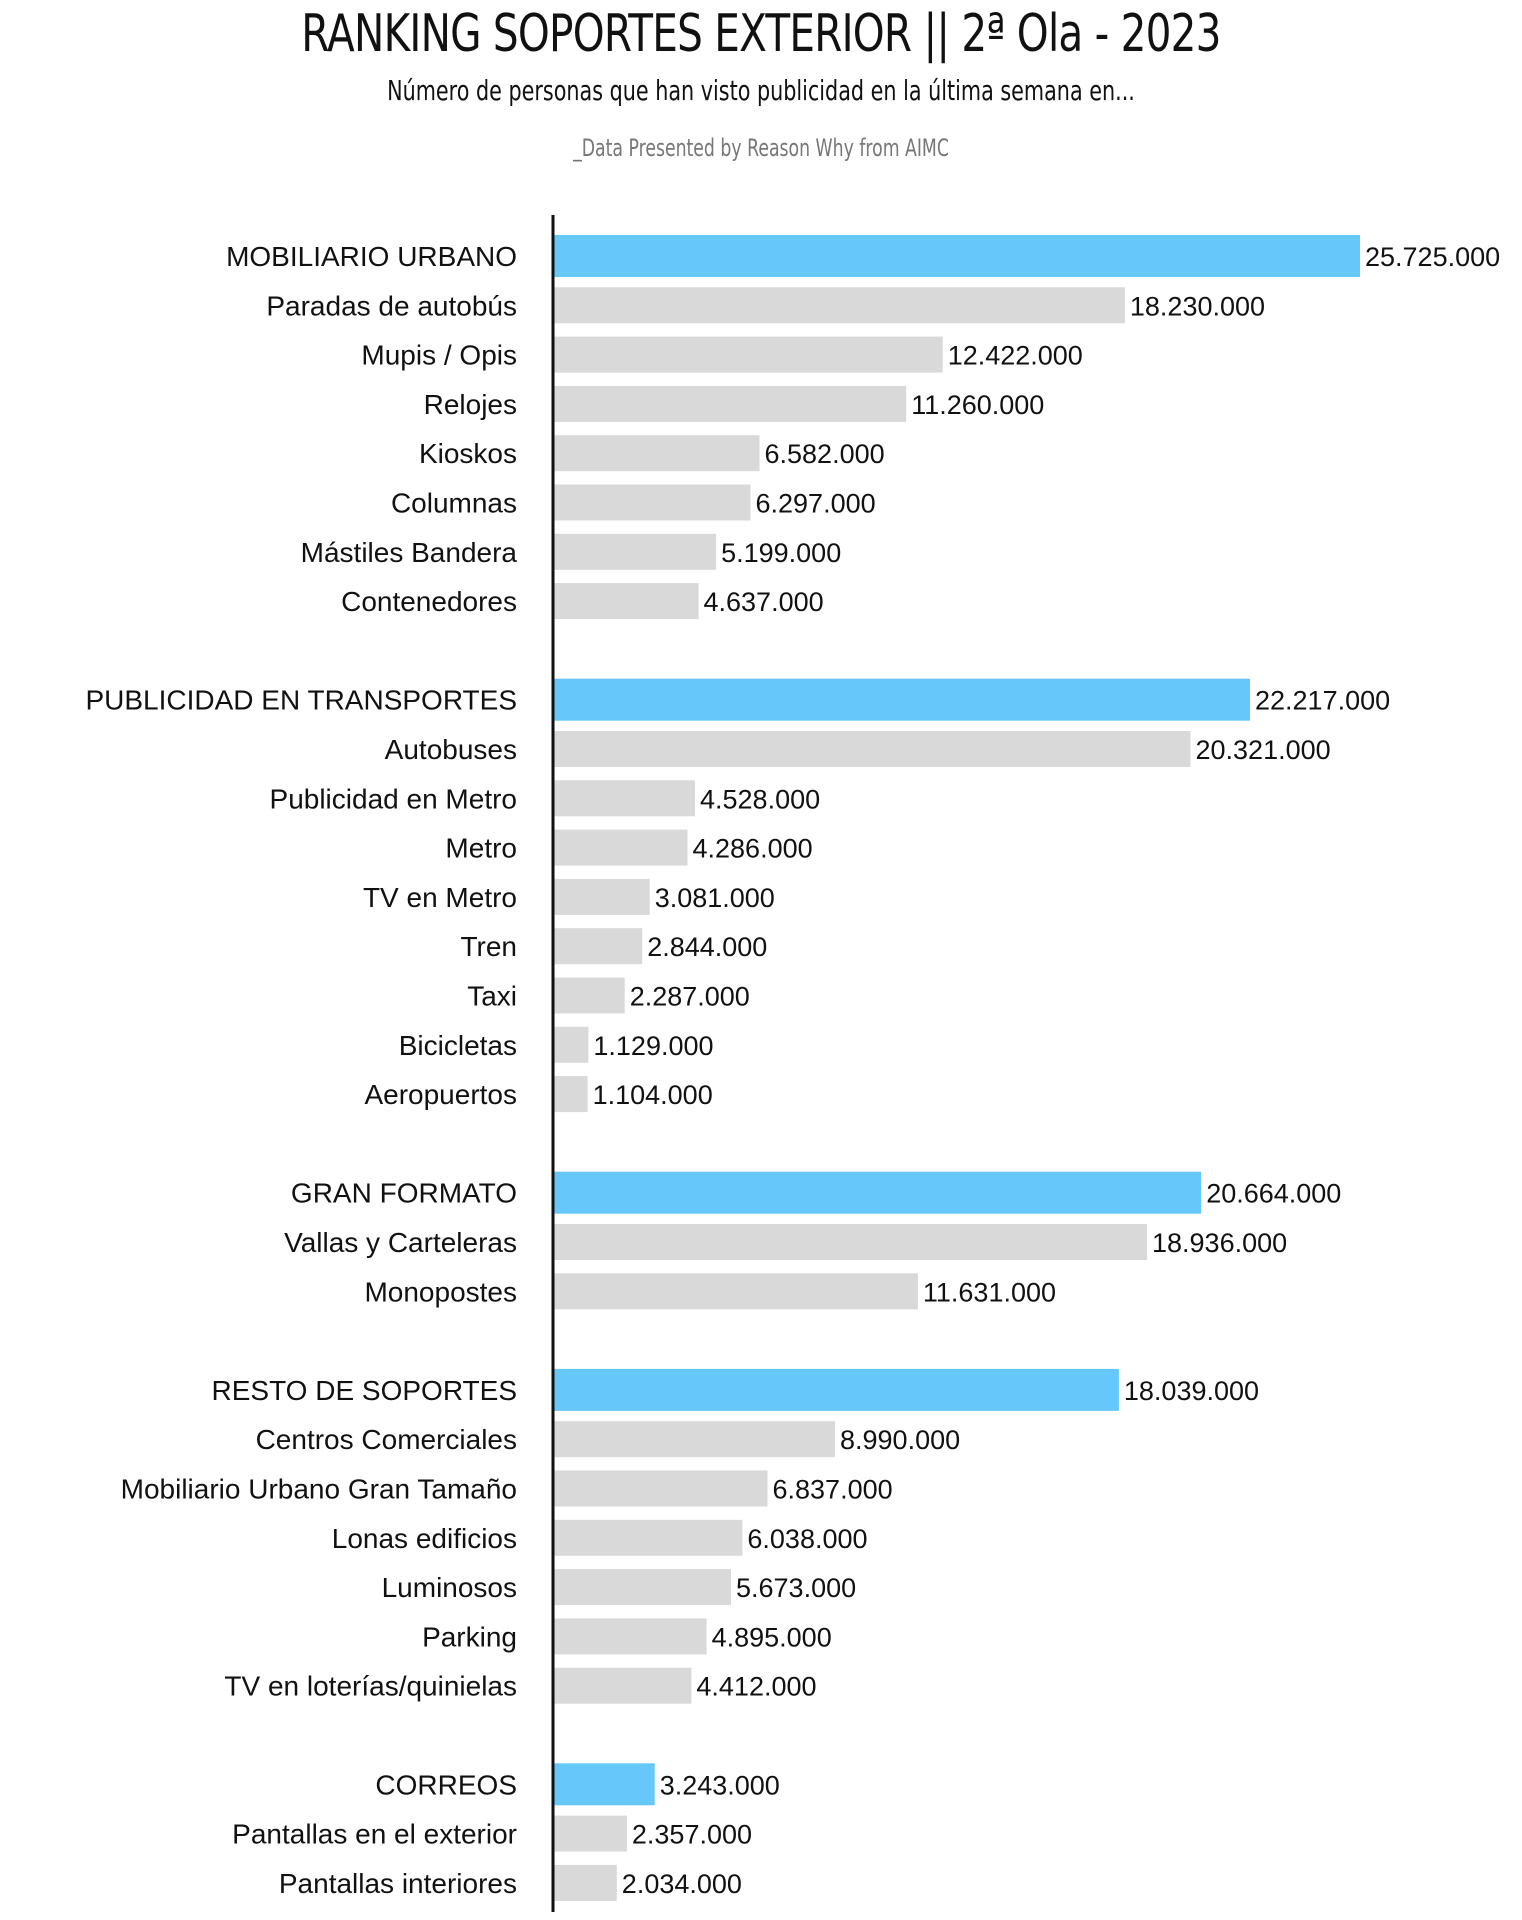 This screenshot has width=1522, height=1920. What do you see at coordinates (761, 148) in the screenshot?
I see `data-source-note: _Data Presented by Reason Why from AIMC` at bounding box center [761, 148].